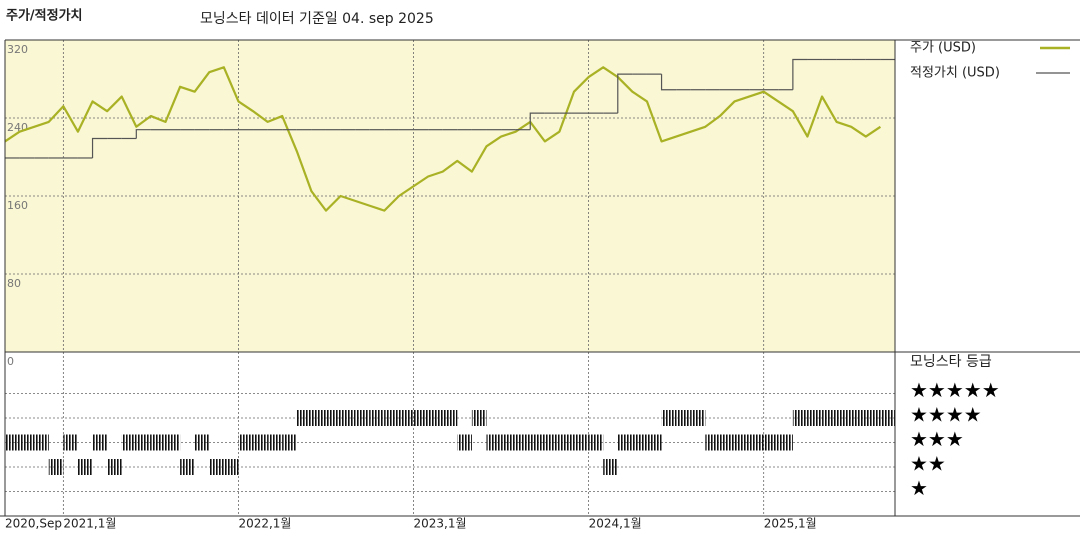 The width and height of the screenshot is (1080, 540). I want to click on rating-label: ★★★, so click(937, 439).